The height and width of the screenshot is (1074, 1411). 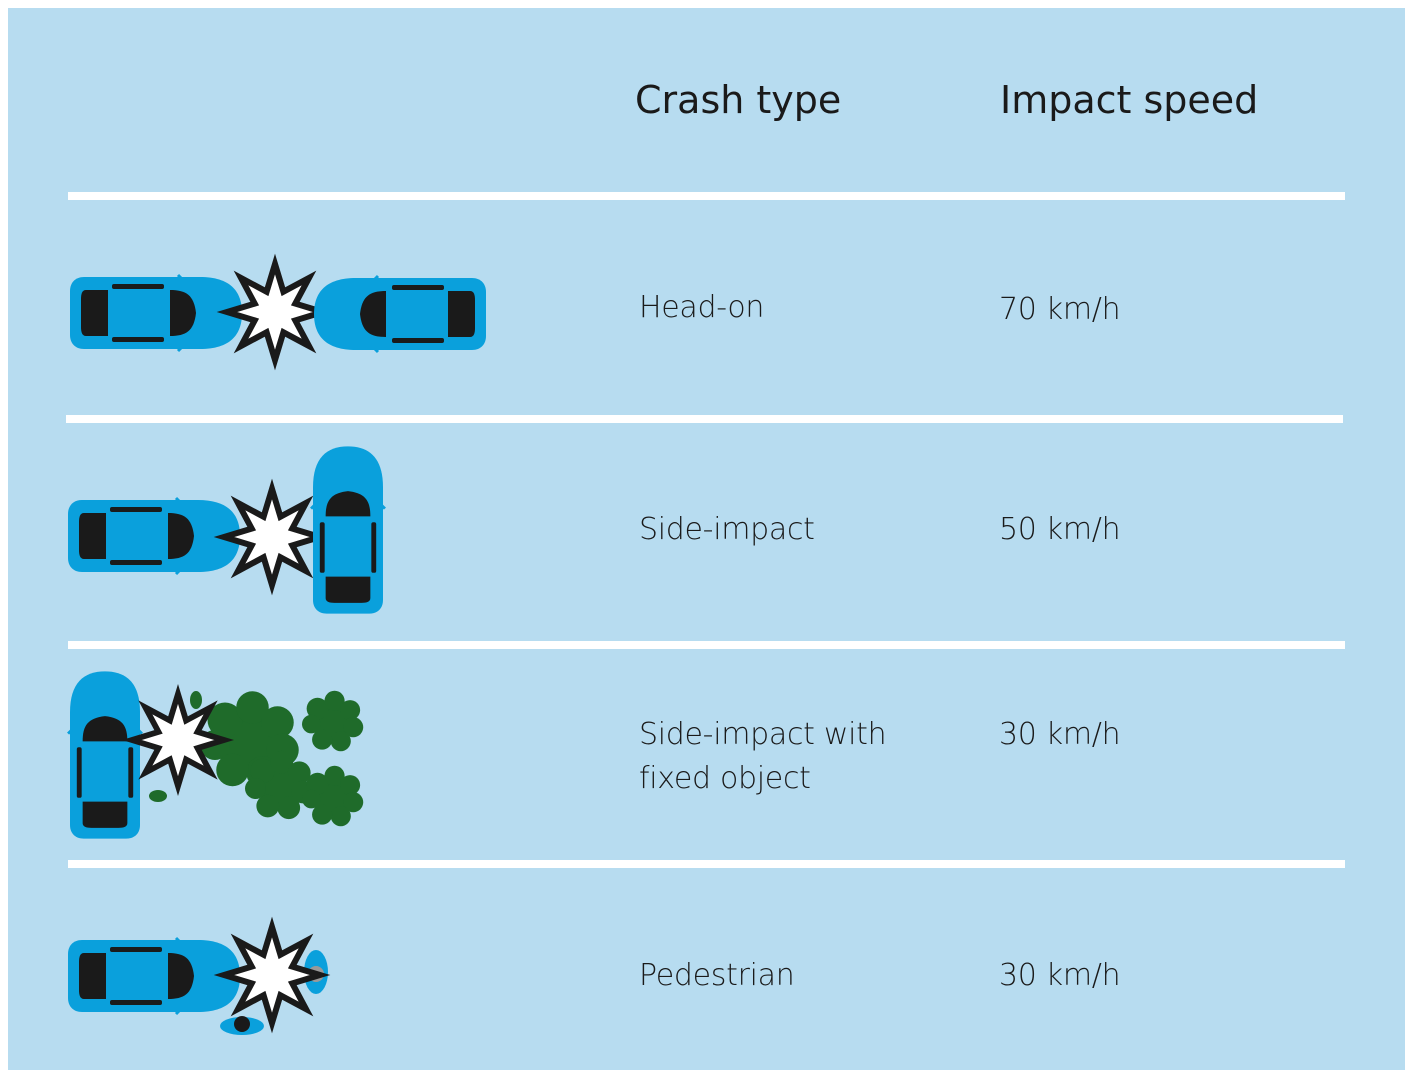 What do you see at coordinates (242, 1024) in the screenshot?
I see `pedestrian-head` at bounding box center [242, 1024].